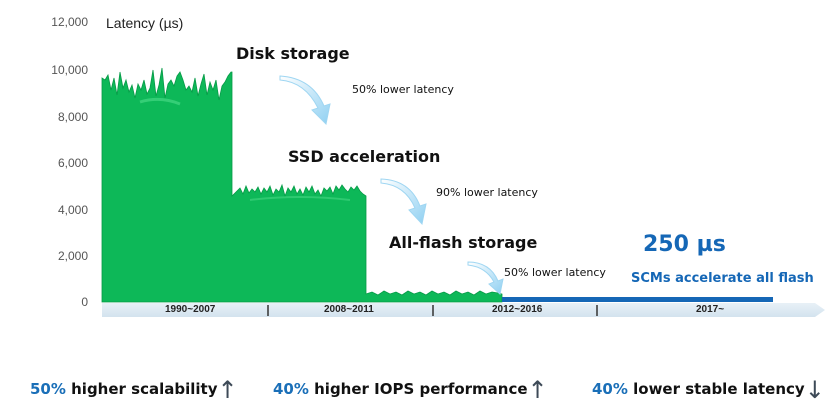 This screenshot has height=411, width=830. I want to click on latency-line-scm, so click(637, 299).